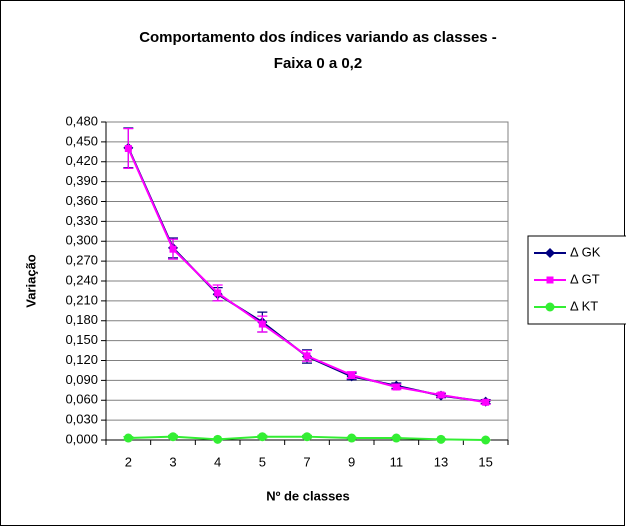  What do you see at coordinates (81, 120) in the screenshot?
I see `y-tick-label: 0,480` at bounding box center [81, 120].